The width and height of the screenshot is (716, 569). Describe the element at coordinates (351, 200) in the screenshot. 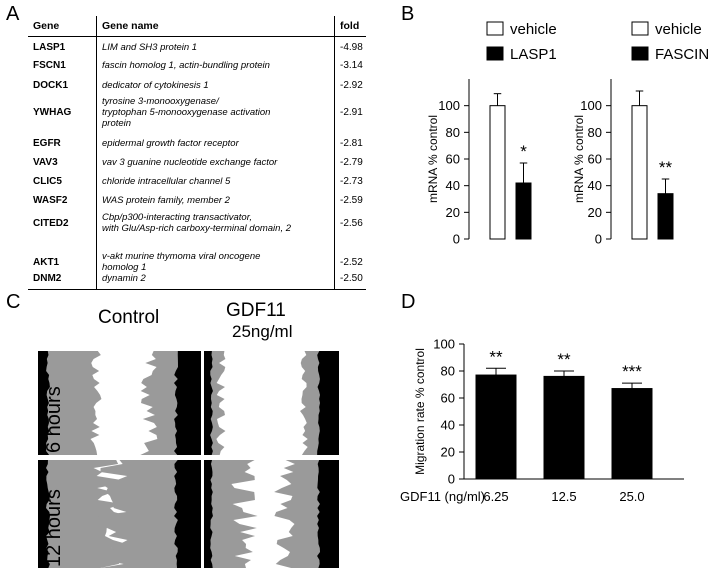

I see `fold-change: -2.59` at that location.